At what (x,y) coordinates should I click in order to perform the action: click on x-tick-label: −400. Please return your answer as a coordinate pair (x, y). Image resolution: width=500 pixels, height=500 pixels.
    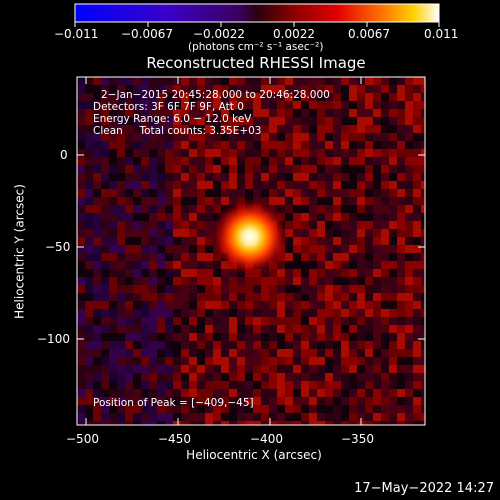
    Looking at the image, I should click on (266, 439).